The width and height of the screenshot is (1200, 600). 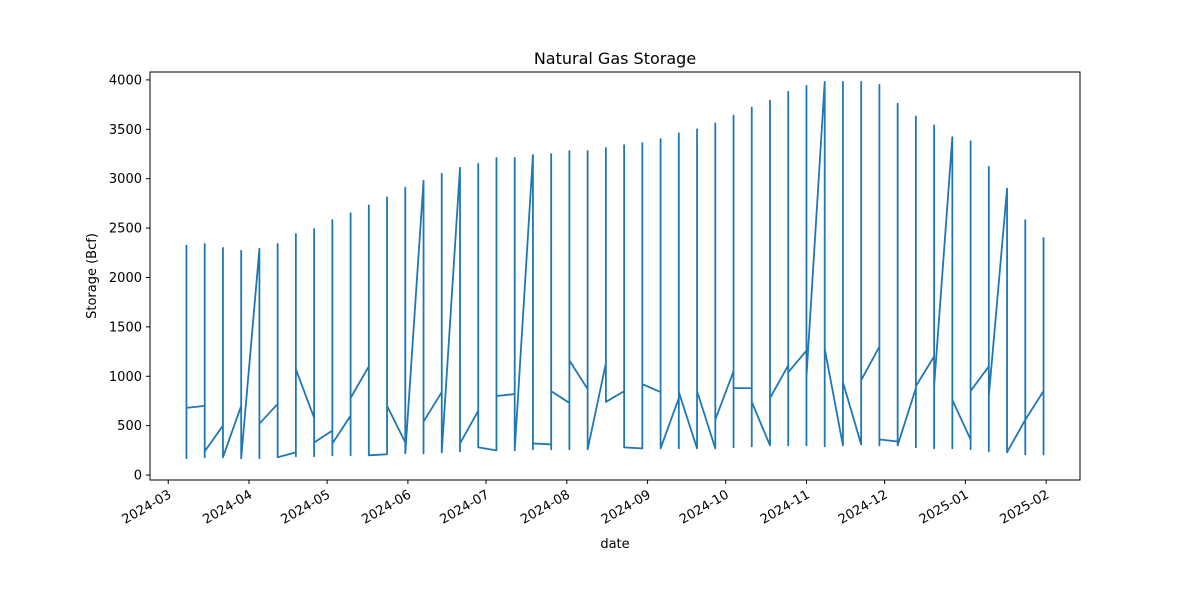 What do you see at coordinates (615, 58) in the screenshot?
I see `chart-title: Natural Gas Storage` at bounding box center [615, 58].